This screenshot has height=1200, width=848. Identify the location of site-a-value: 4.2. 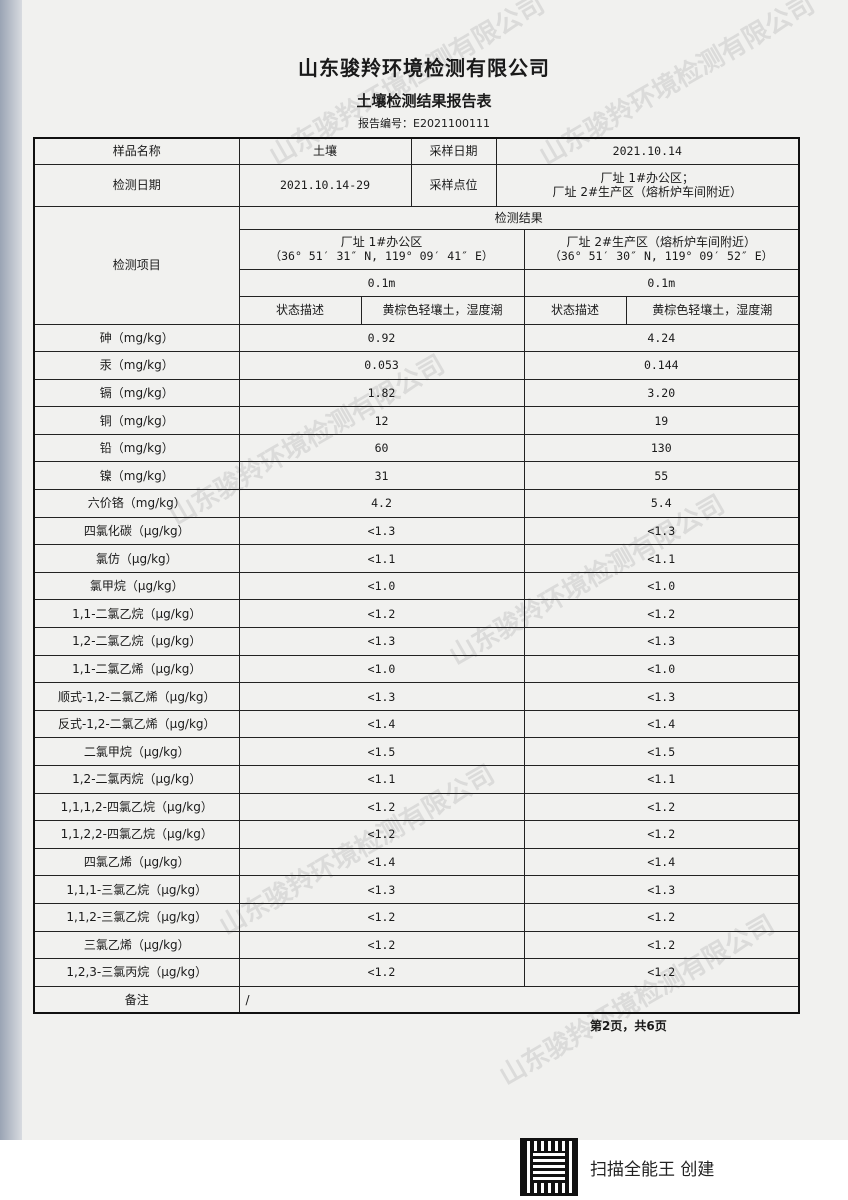
(381, 503).